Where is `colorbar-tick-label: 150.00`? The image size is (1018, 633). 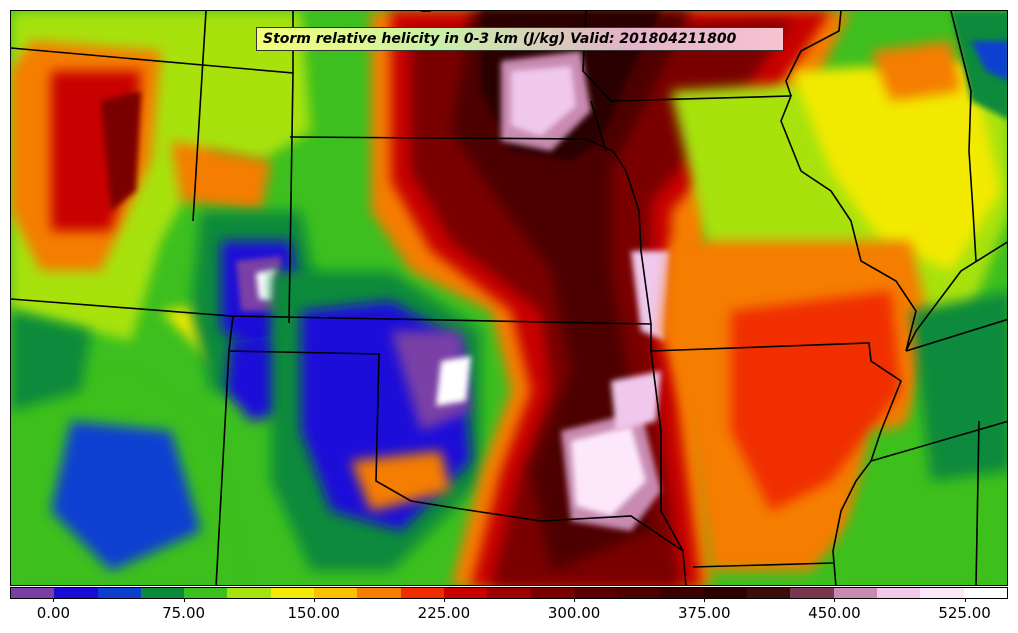
colorbar-tick-label: 150.00 is located at coordinates (313, 613).